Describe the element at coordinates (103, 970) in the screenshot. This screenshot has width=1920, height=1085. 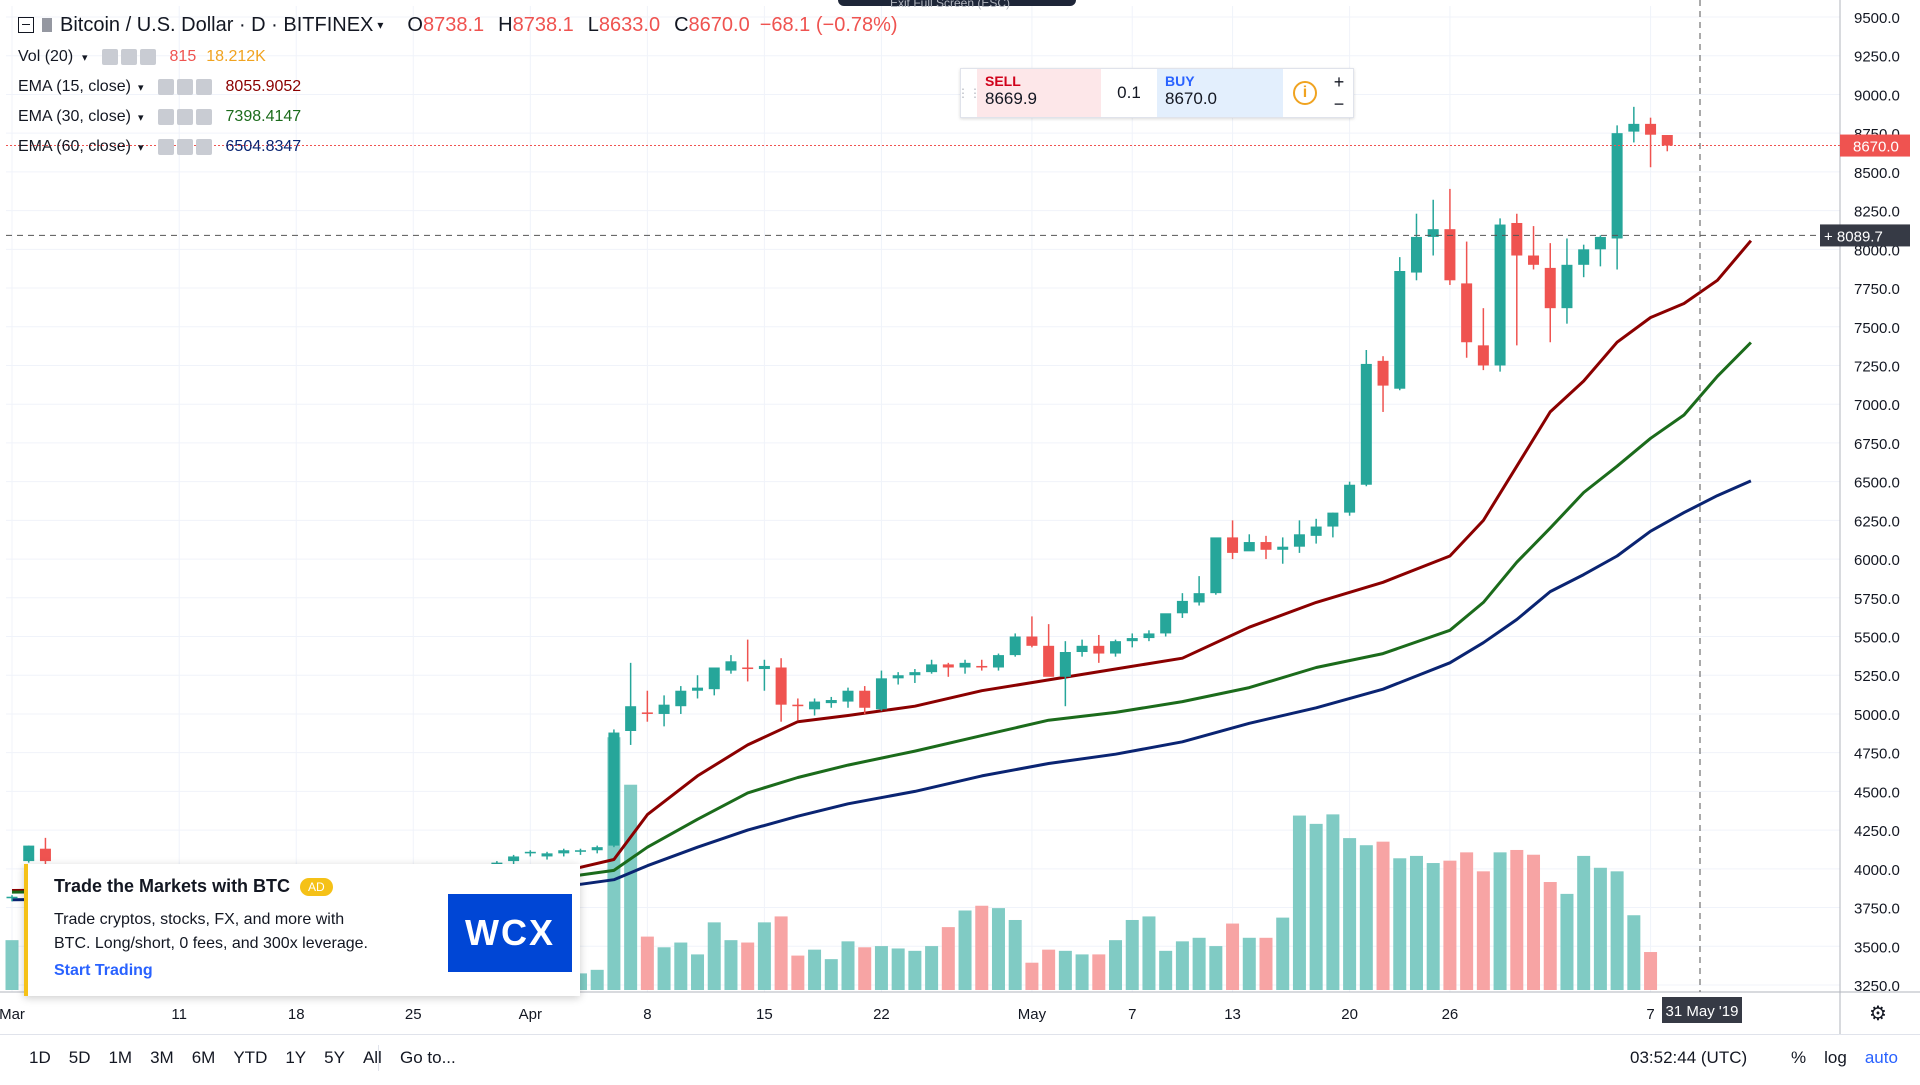
I see `start-trading-link: Start Trading` at that location.